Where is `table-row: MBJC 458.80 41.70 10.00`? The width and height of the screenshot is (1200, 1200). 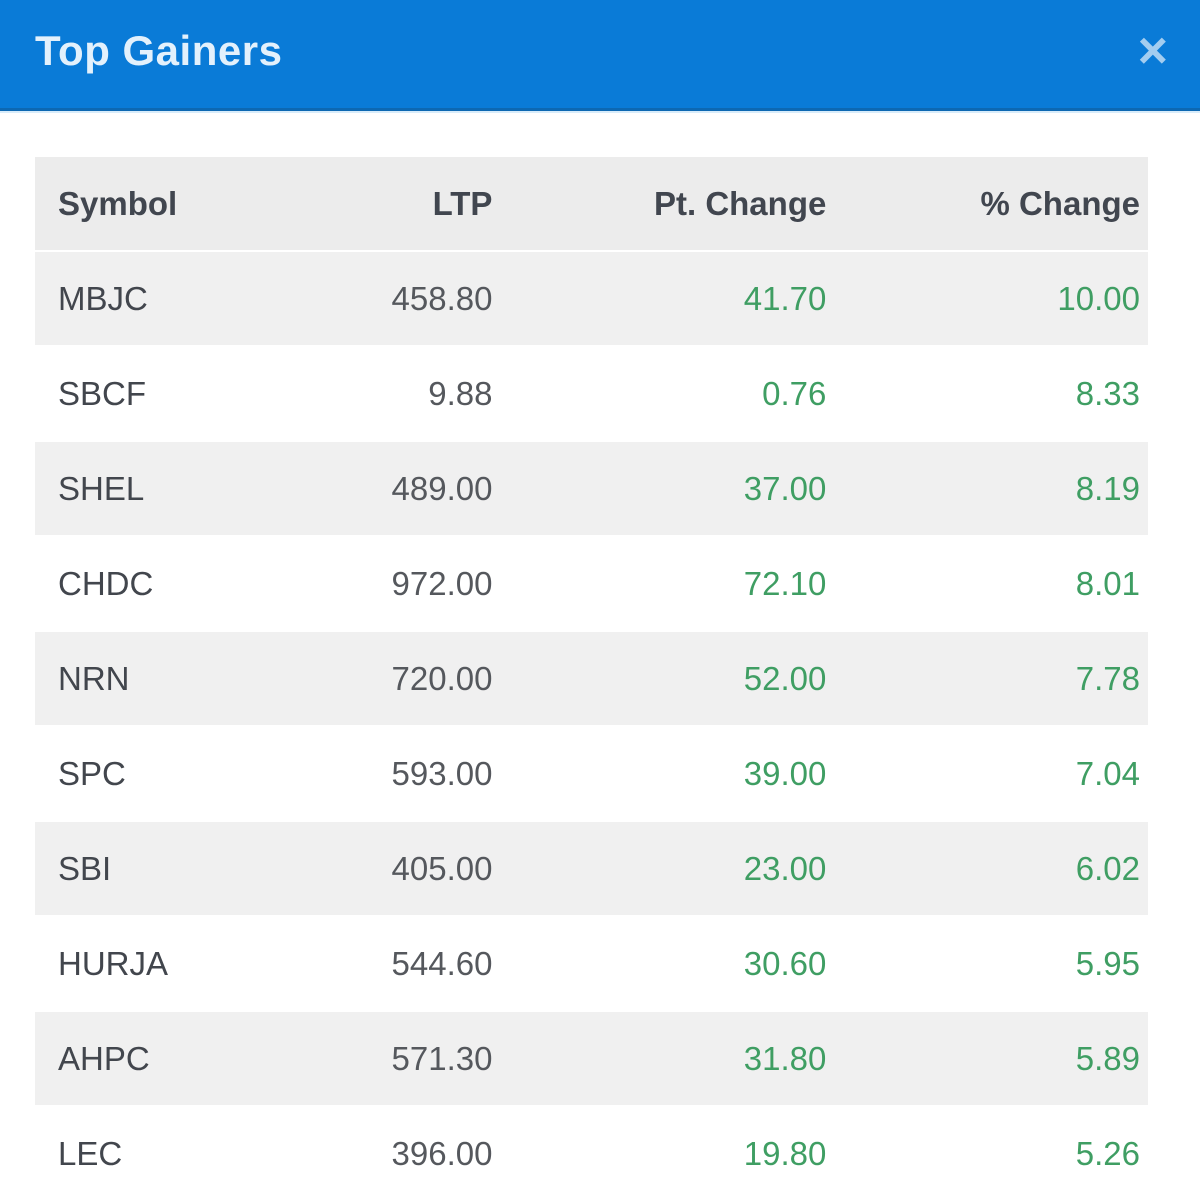
table-row: MBJC 458.80 41.70 10.00 is located at coordinates (591, 299).